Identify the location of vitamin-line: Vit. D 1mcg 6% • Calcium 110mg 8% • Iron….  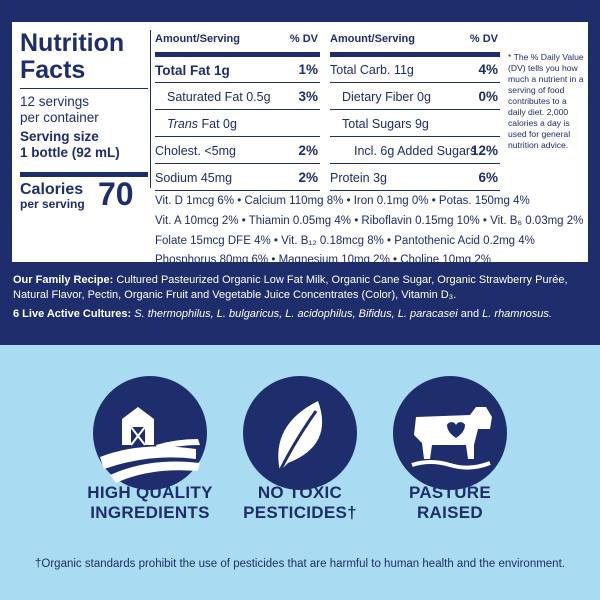
(342, 201).